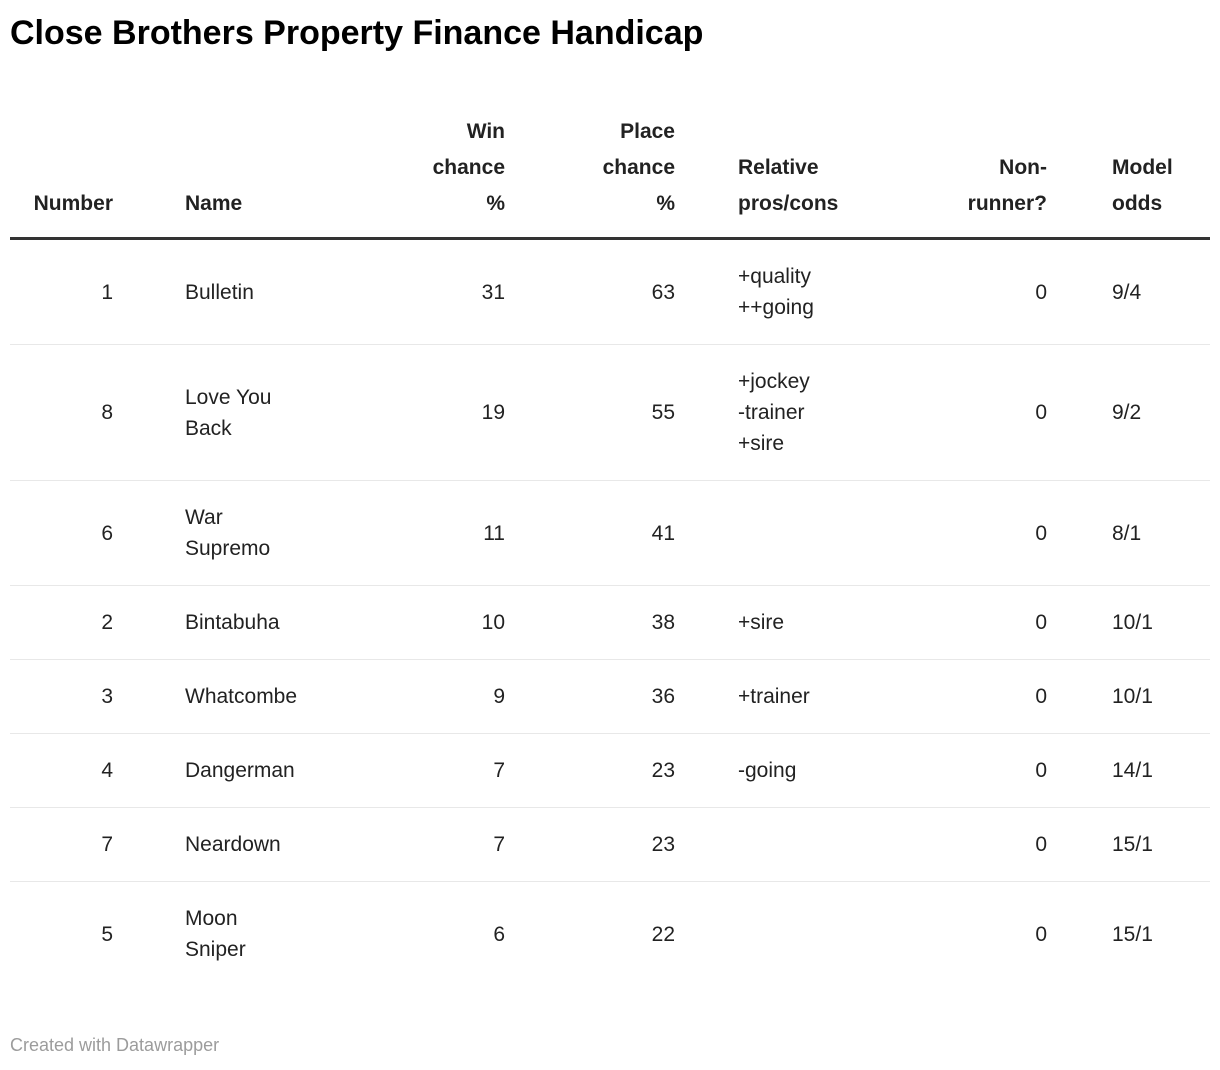 The width and height of the screenshot is (1220, 1070). I want to click on cell-model-odds: 9/2, so click(1127, 412).